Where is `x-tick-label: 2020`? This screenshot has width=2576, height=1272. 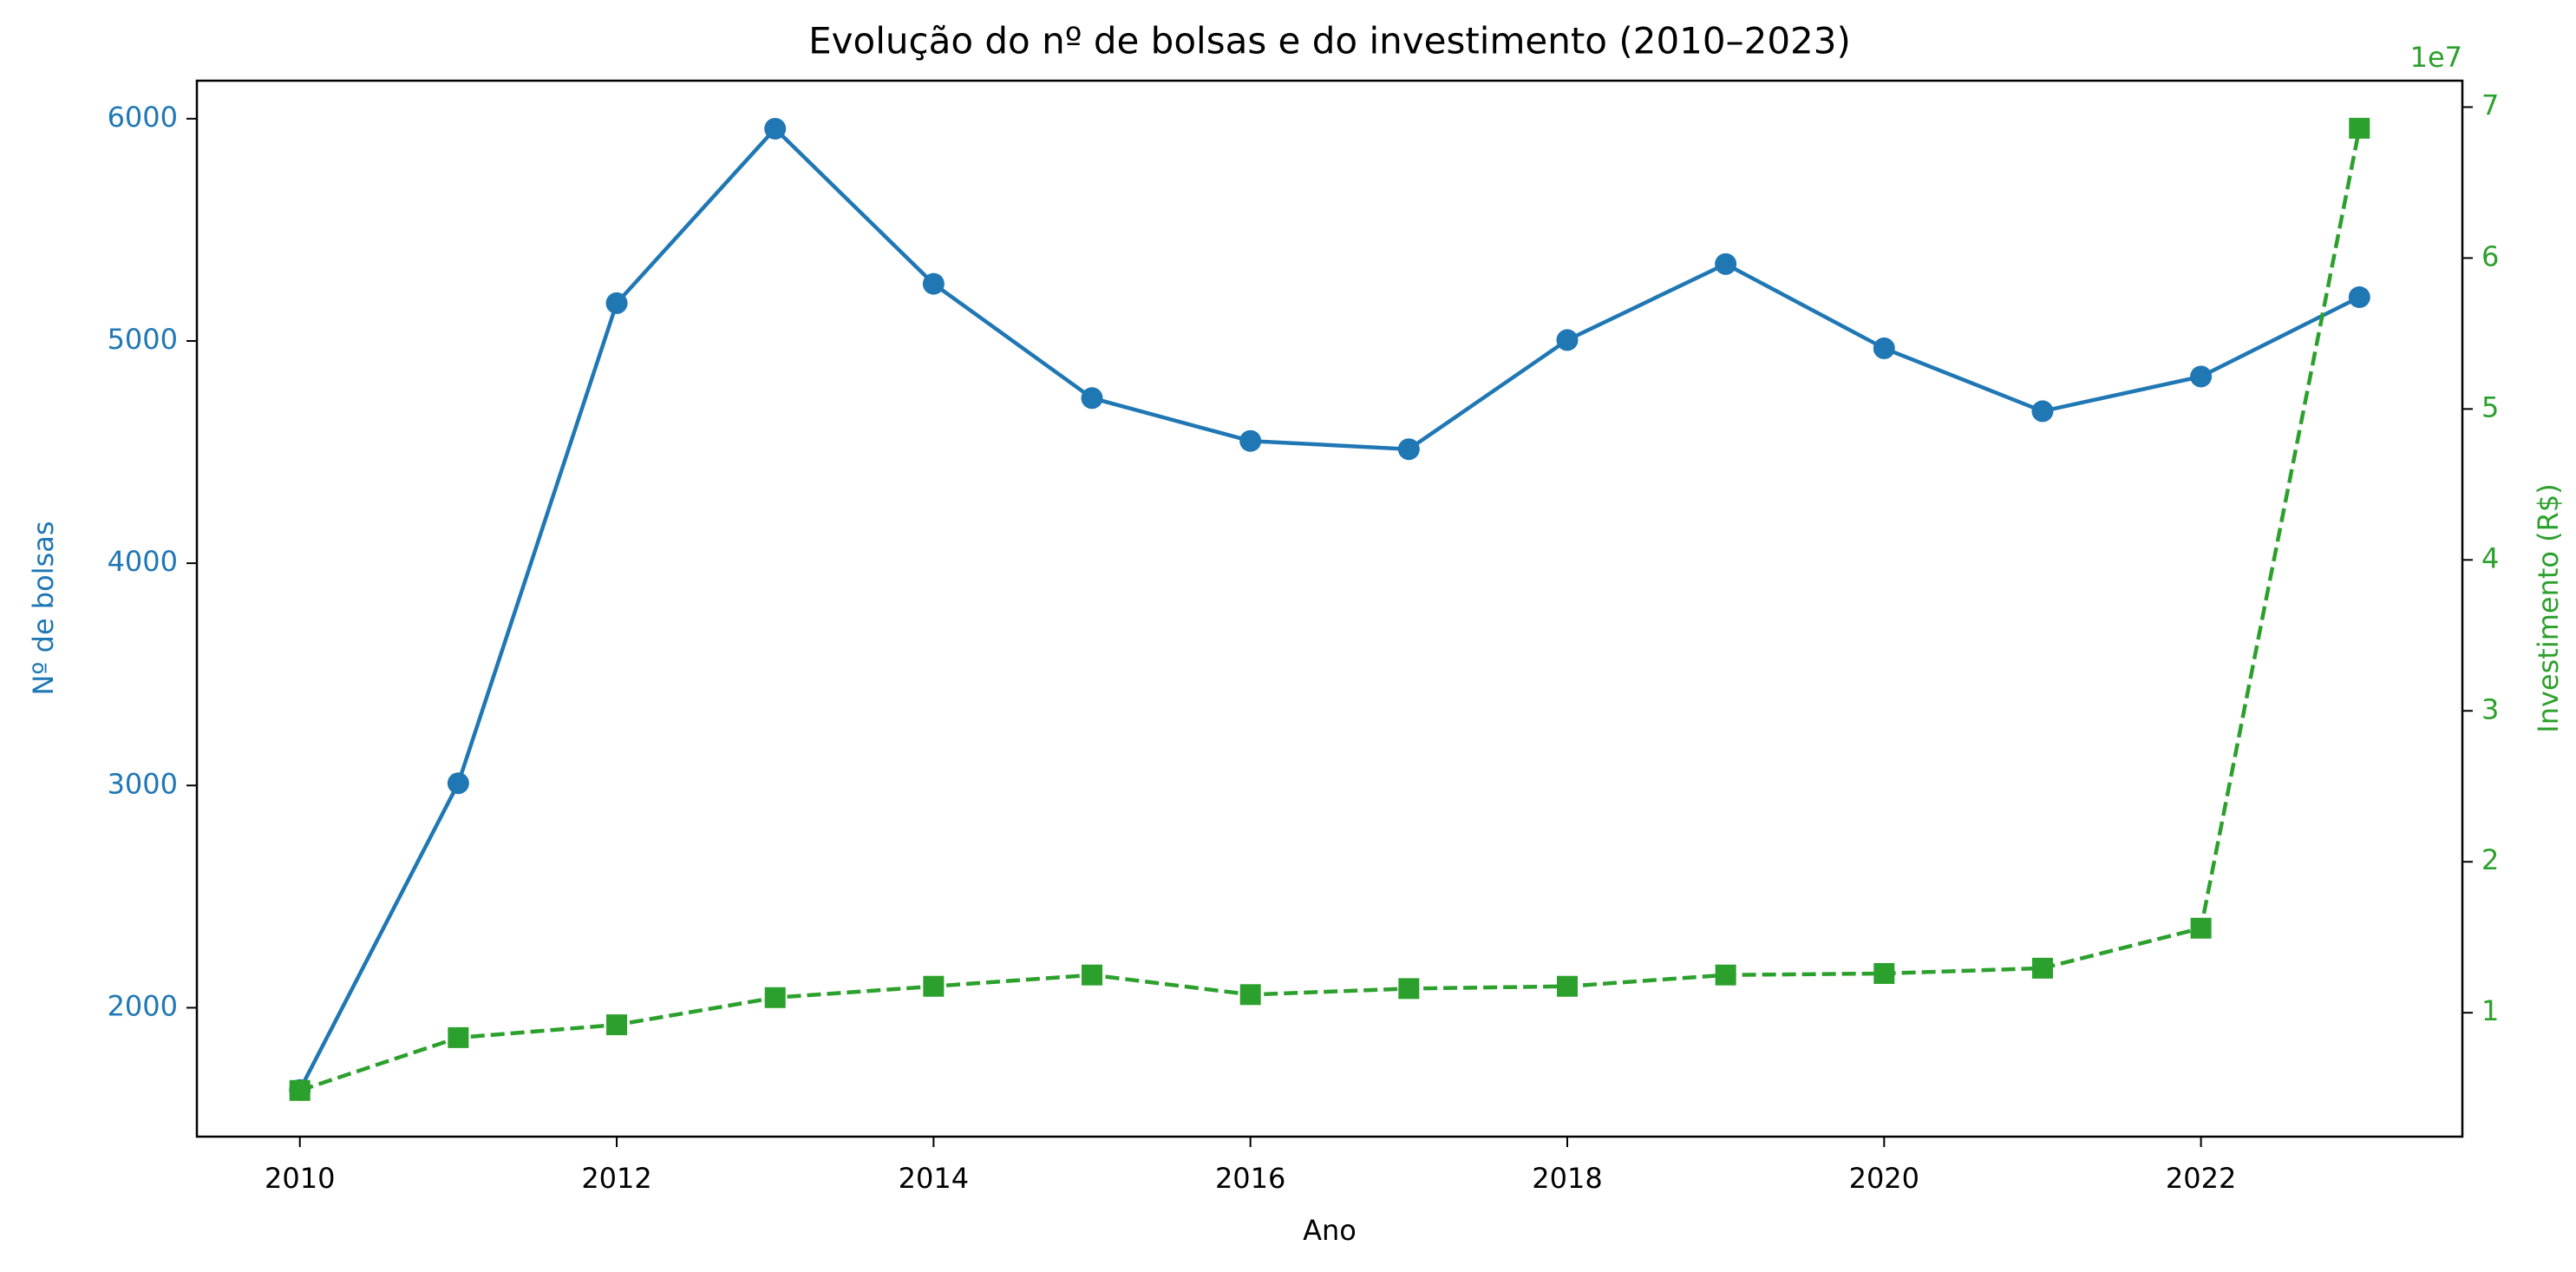 x-tick-label: 2020 is located at coordinates (1884, 1178).